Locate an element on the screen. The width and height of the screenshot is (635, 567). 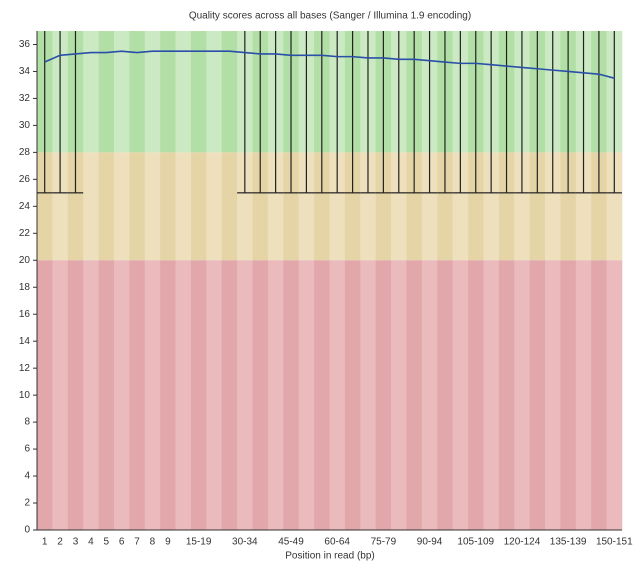
x-tick-label: 15-19 is located at coordinates (199, 542).